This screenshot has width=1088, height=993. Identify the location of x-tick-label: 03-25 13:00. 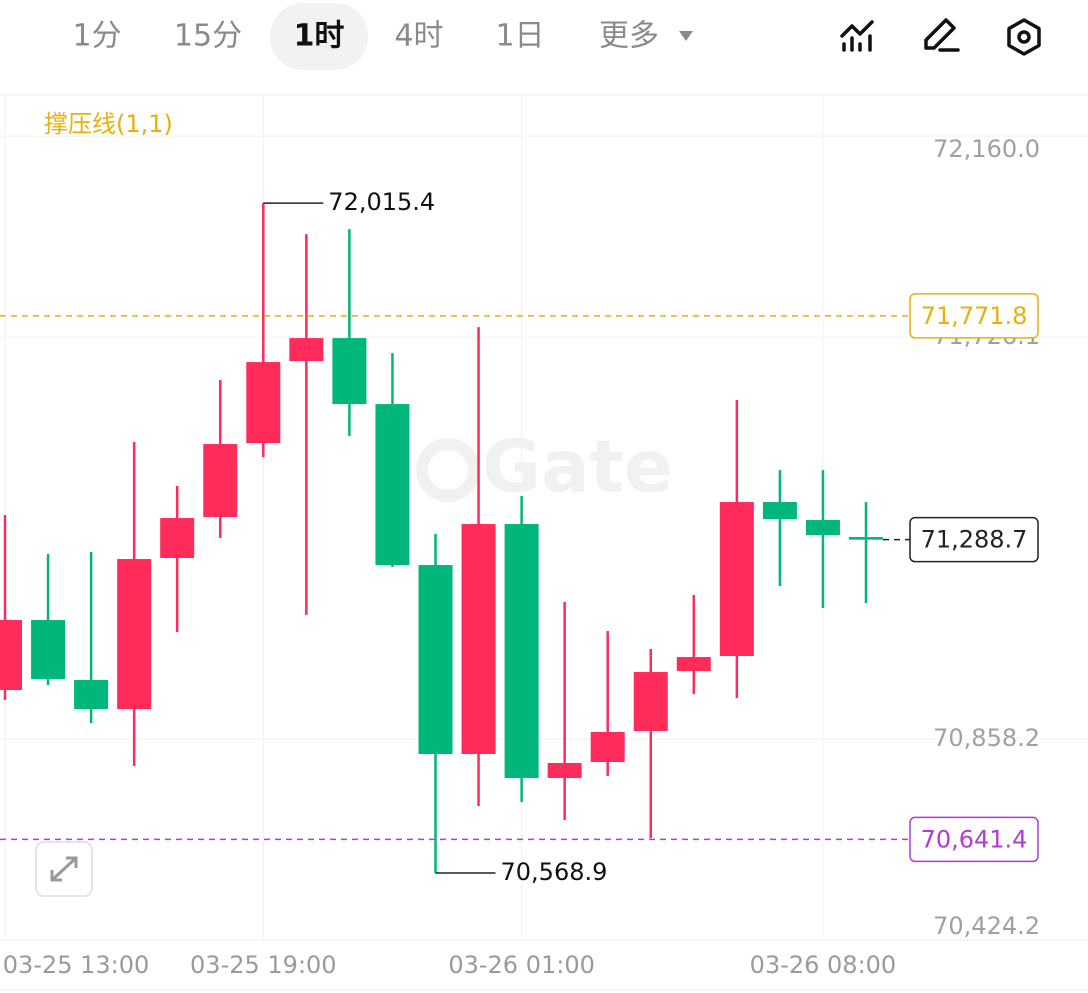
(76, 965).